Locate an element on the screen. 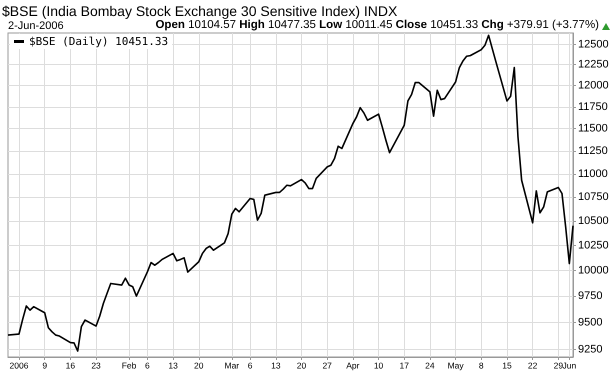 This screenshot has width=613, height=375. x-tick-label: 27 is located at coordinates (327, 365).